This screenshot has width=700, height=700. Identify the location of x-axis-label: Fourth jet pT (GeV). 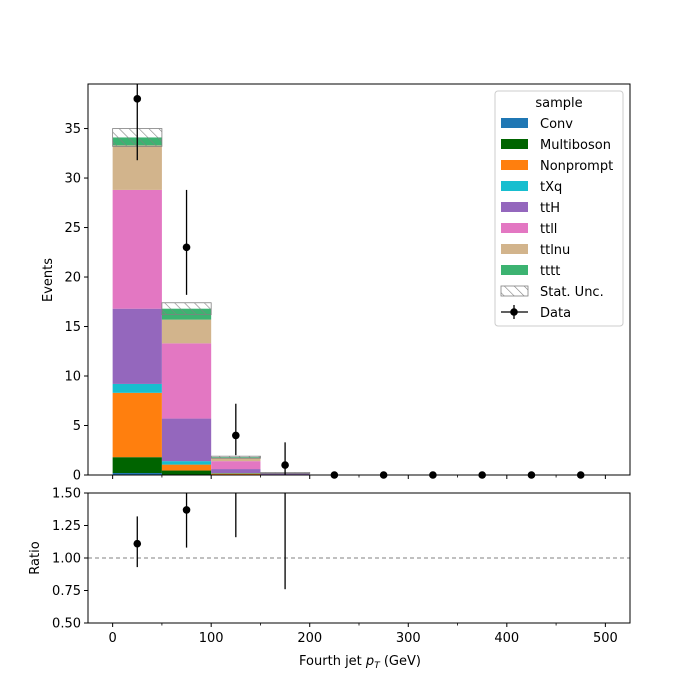
(360, 662).